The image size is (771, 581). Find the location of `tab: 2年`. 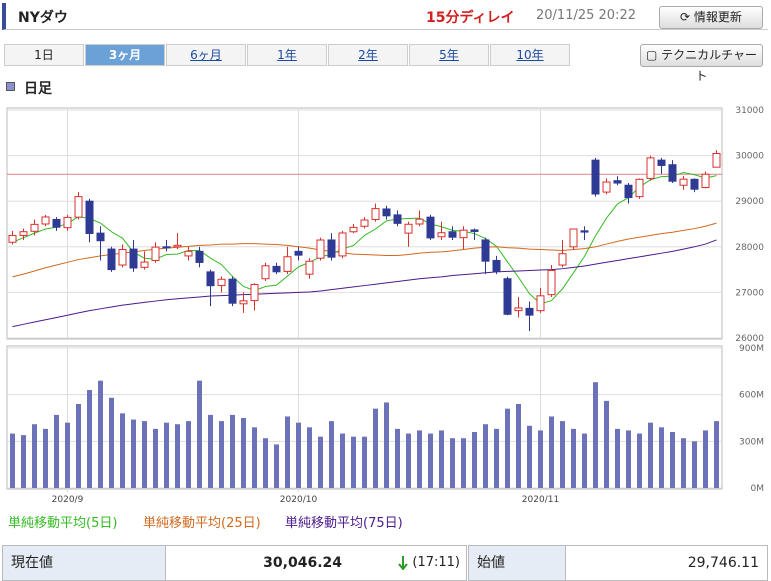

tab: 2年 is located at coordinates (368, 55).